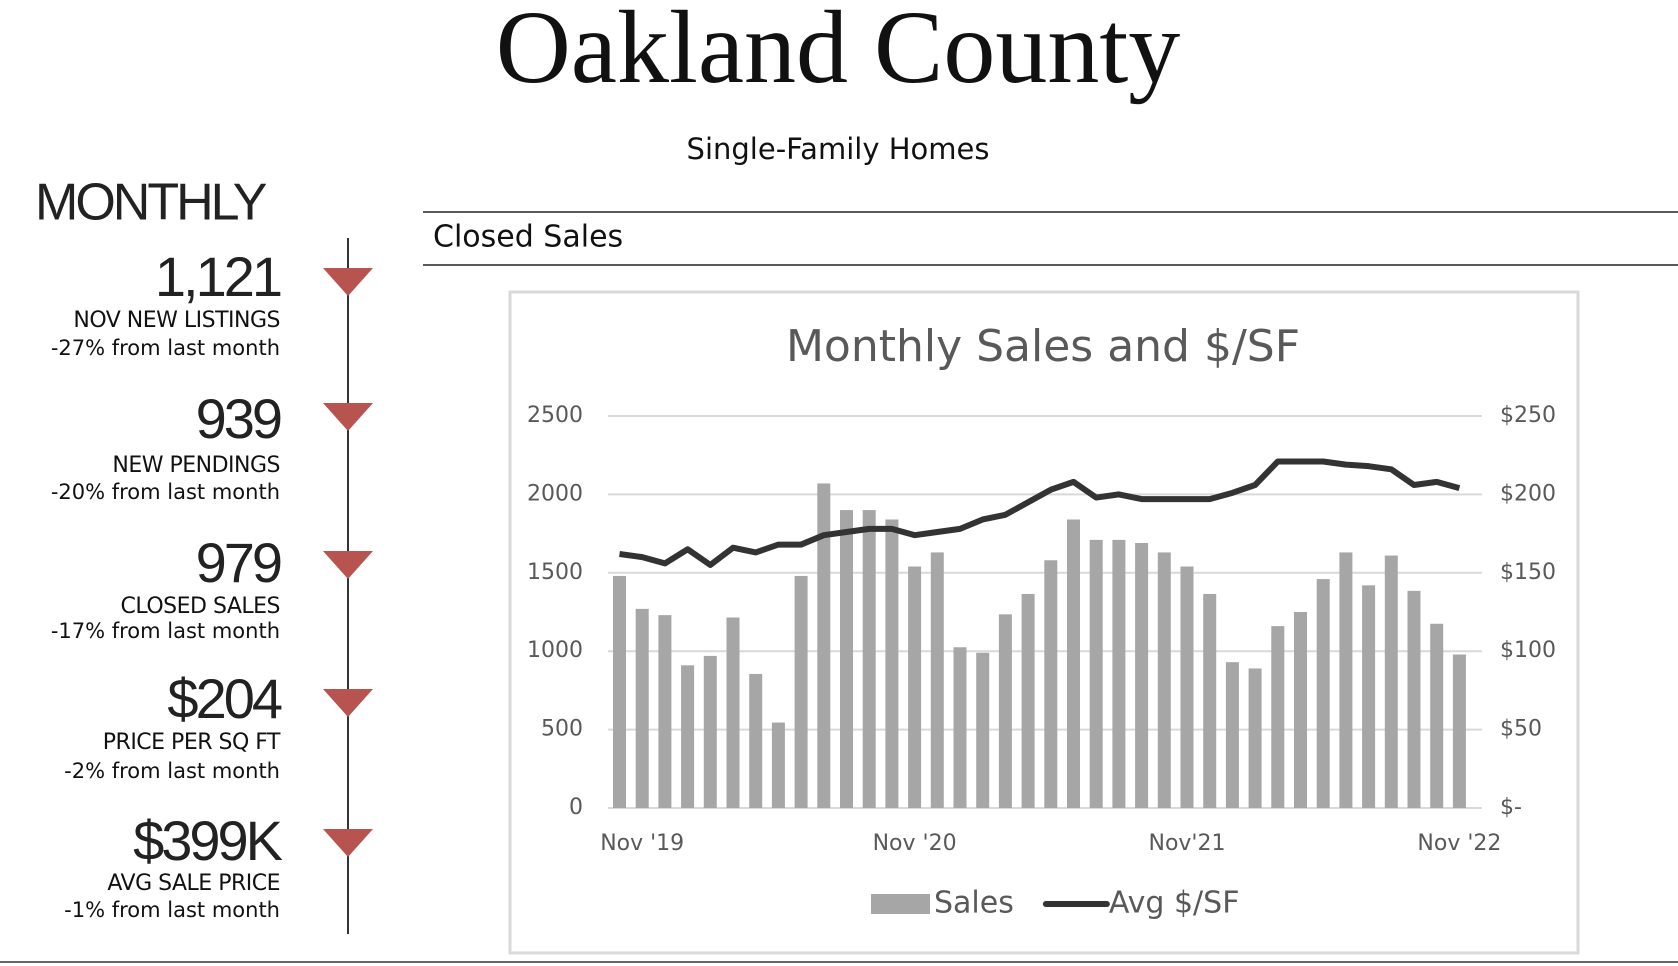 This screenshot has width=1678, height=966. Describe the element at coordinates (192, 742) in the screenshot. I see `metric-label: PRICE PER SQ FT` at that location.